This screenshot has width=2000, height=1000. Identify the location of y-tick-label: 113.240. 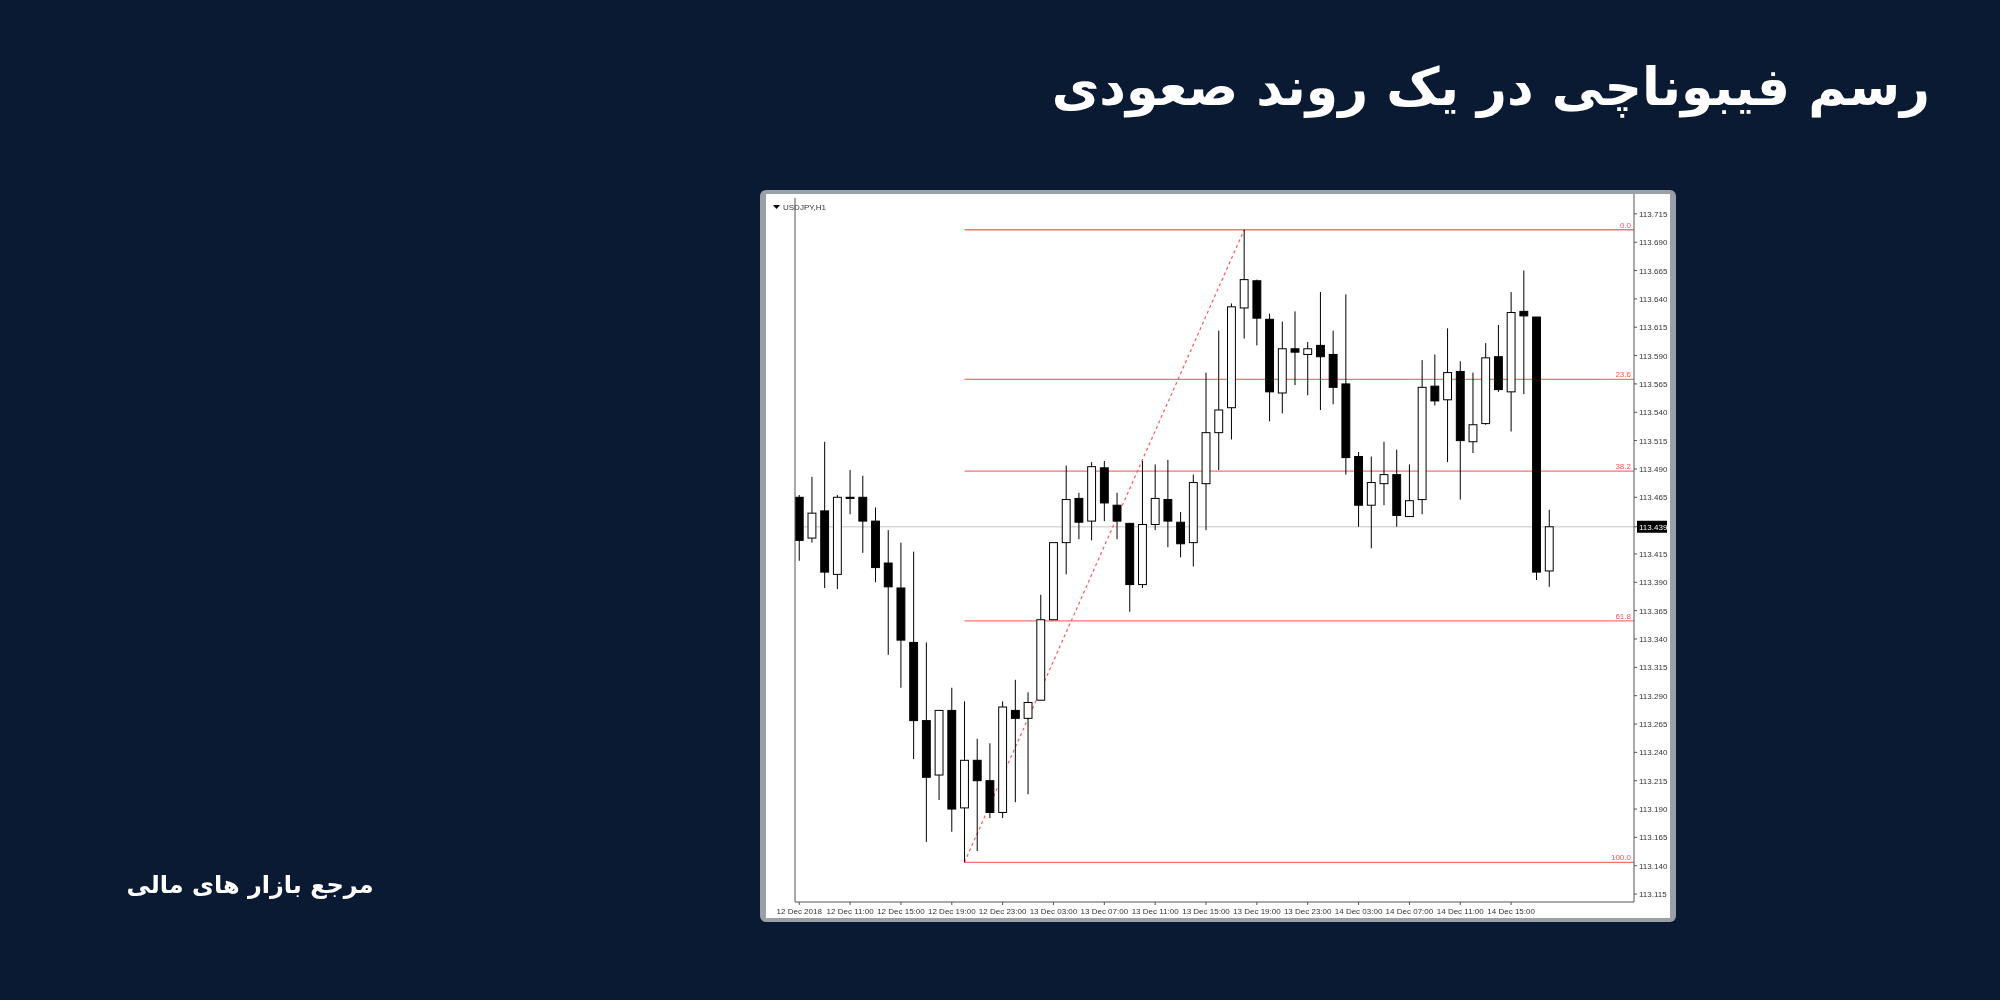
(1653, 753).